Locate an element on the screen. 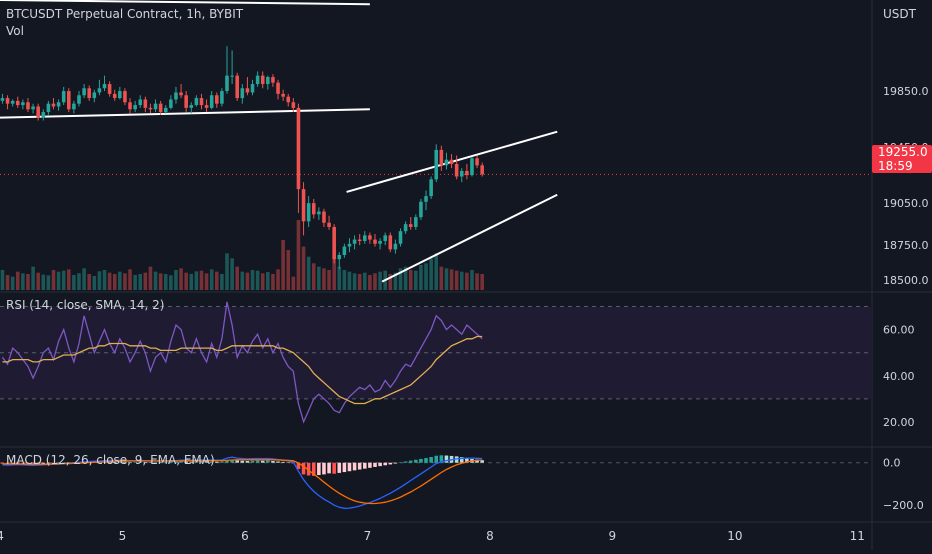 This screenshot has height=554, width=932. macd-line is located at coordinates (242, 482).